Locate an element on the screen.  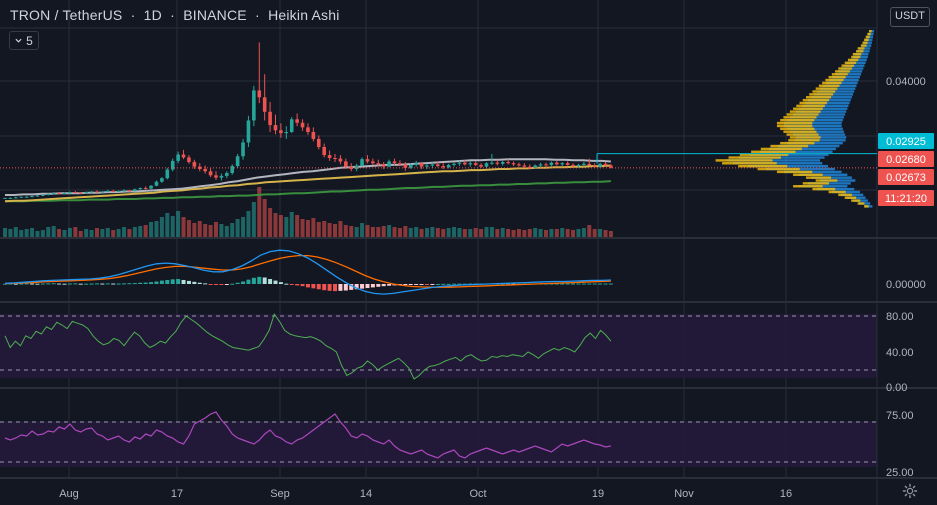
macd-tick-label: 0.00000 is located at coordinates (906, 285).